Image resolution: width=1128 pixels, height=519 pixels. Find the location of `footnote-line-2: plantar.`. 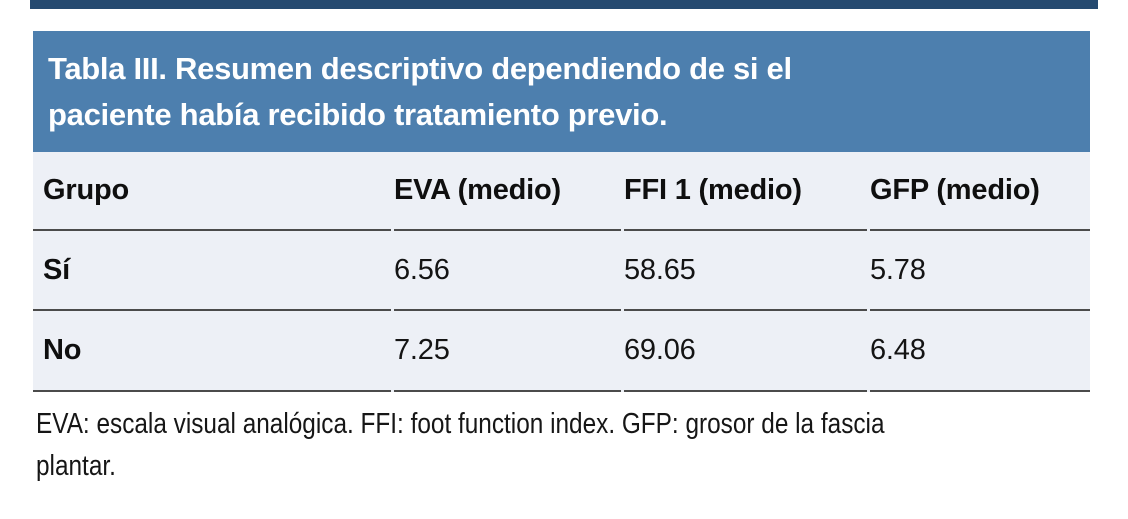

footnote-line-2: plantar. is located at coordinates (76, 466).